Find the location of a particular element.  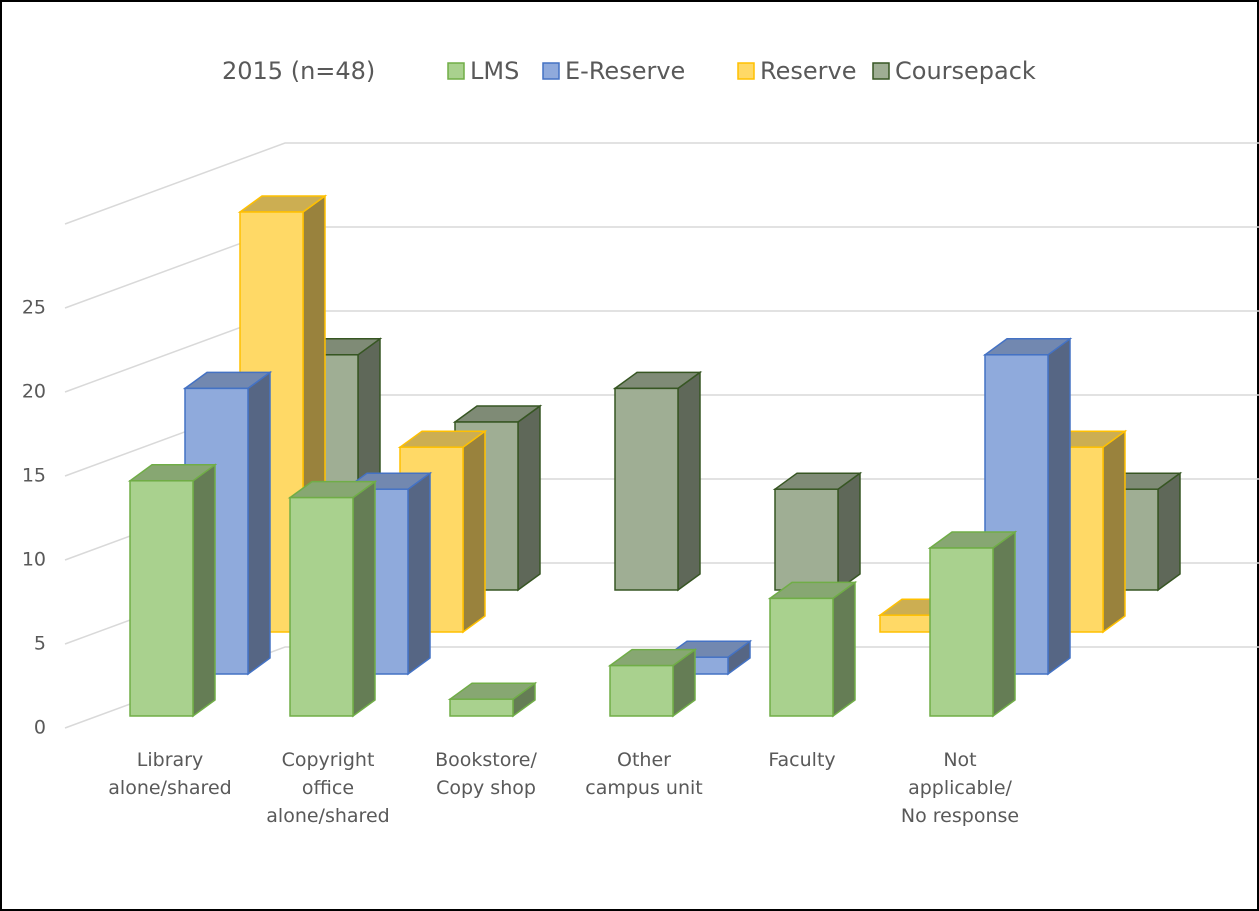

legend-label: Reserve is located at coordinates (808, 71).